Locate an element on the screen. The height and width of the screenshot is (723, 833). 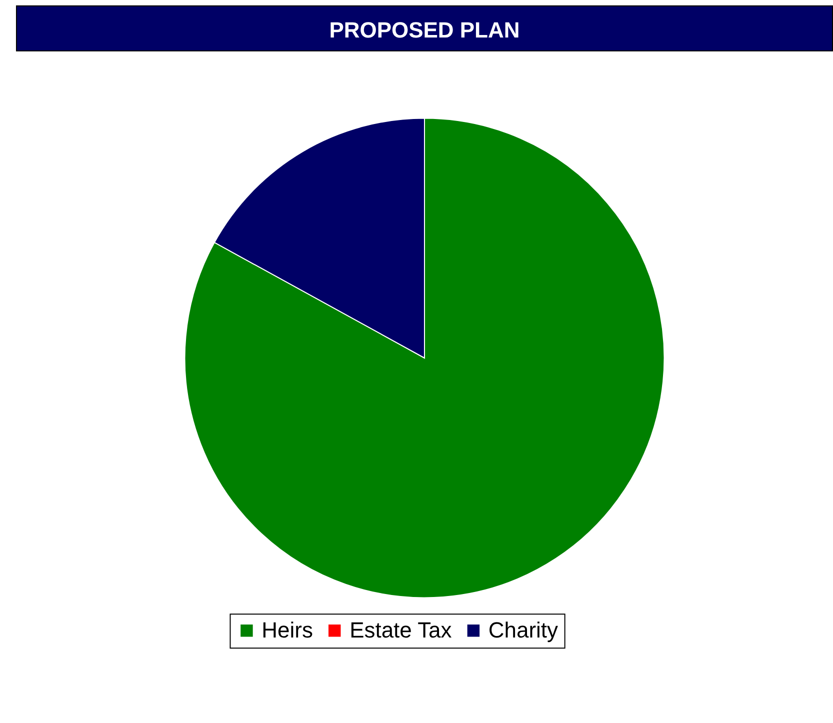
legend-label: Charity is located at coordinates (523, 630).